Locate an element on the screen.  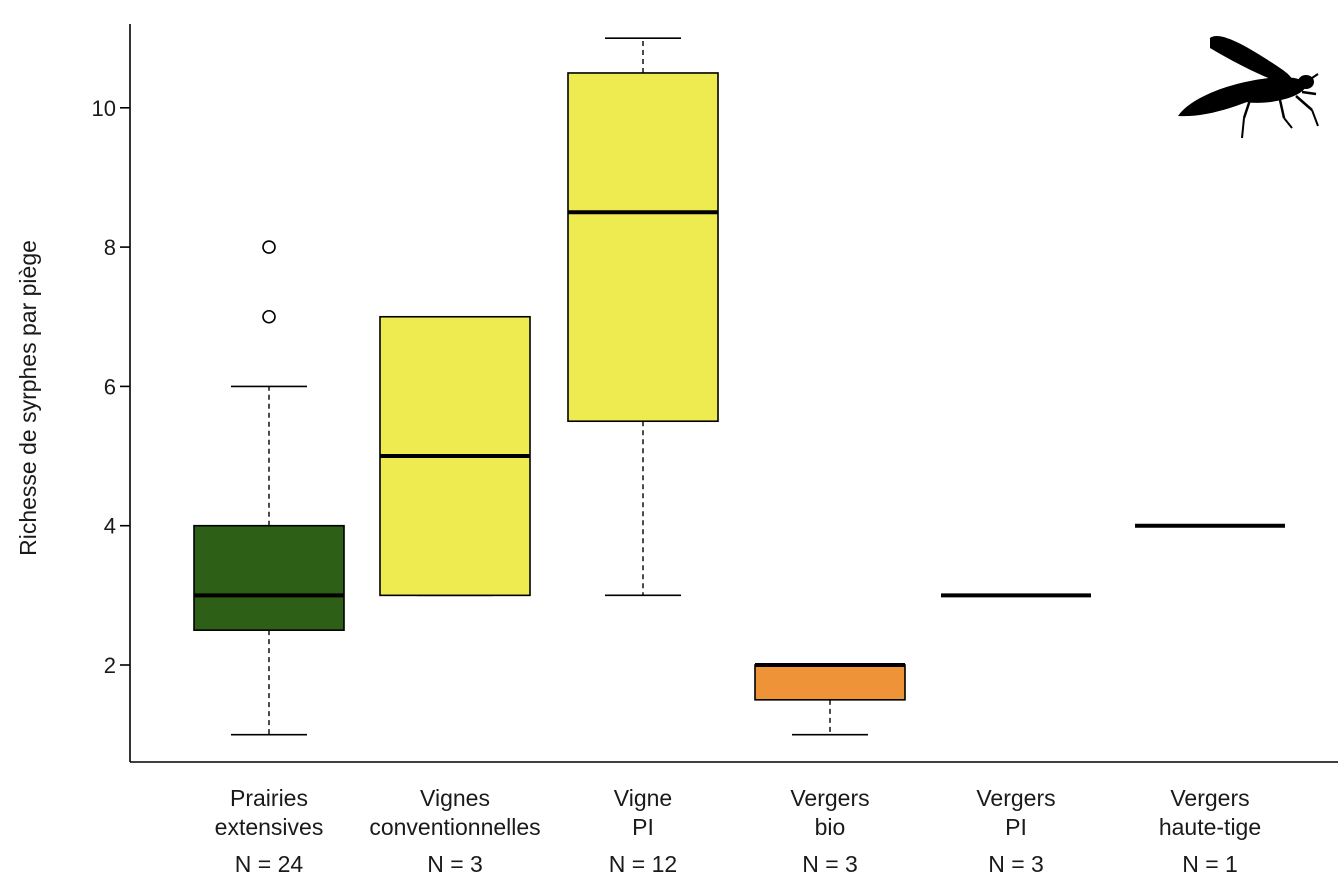
category-label: conventionnelles is located at coordinates (454, 827).